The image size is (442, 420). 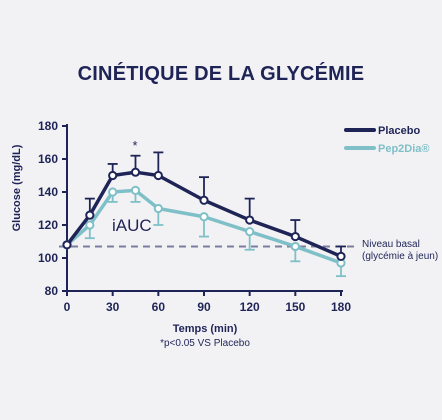 I want to click on x-tick-label: 180, so click(x=341, y=307).